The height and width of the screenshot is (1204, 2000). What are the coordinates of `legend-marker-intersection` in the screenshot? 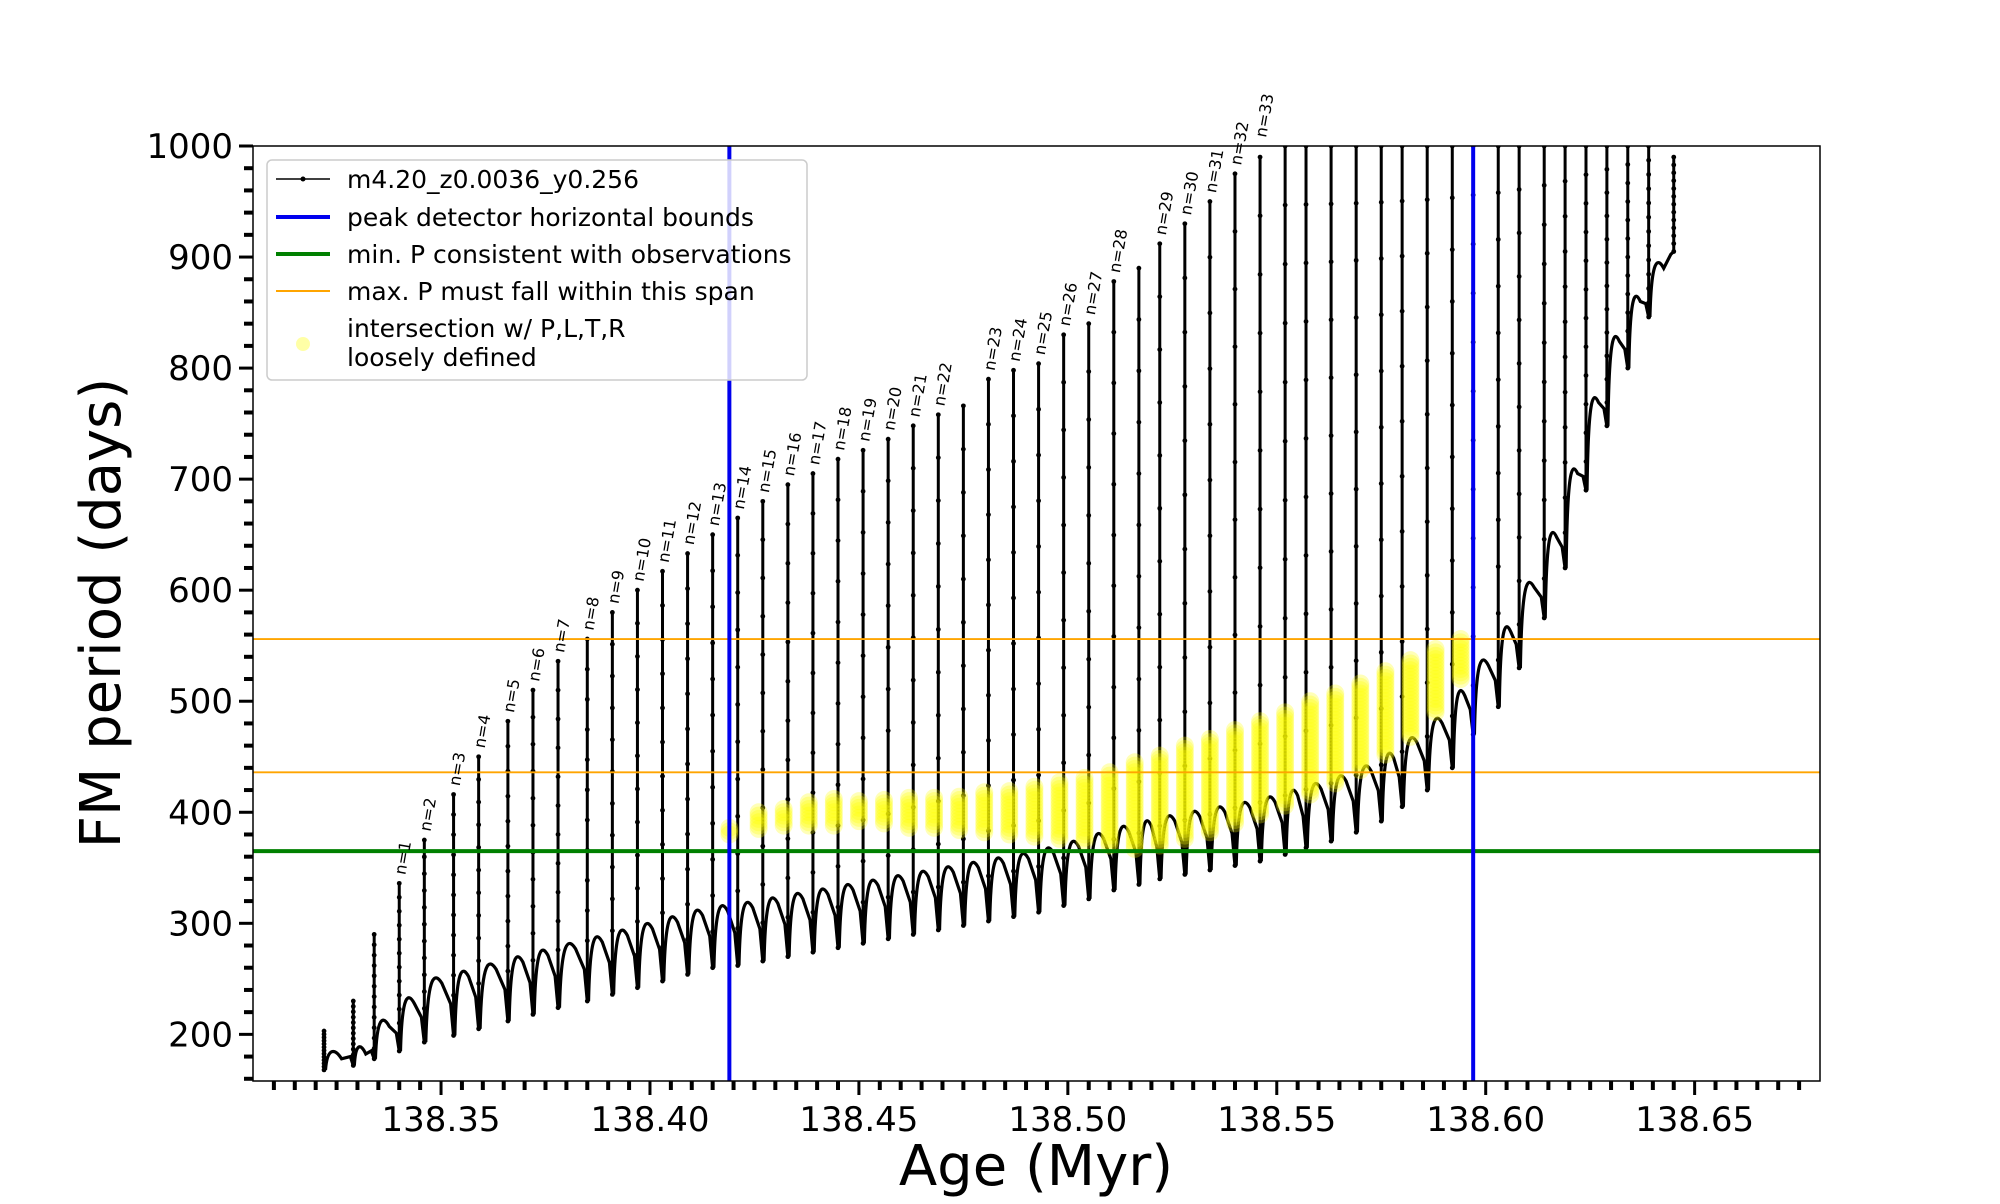 It's located at (303, 344).